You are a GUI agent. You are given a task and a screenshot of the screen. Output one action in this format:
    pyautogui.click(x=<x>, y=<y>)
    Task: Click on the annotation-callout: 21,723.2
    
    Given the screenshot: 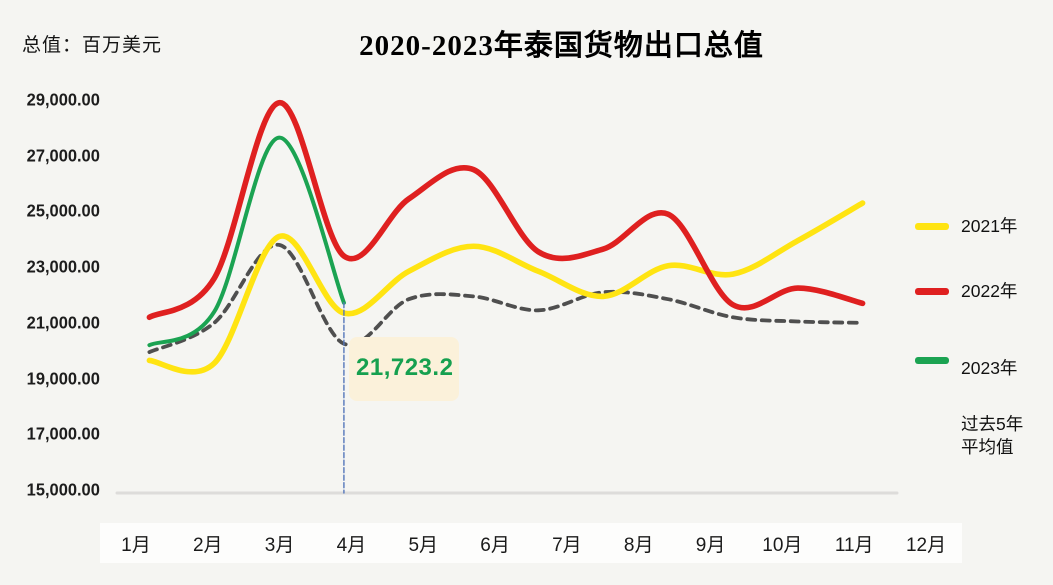 What is the action you would take?
    pyautogui.click(x=404, y=369)
    